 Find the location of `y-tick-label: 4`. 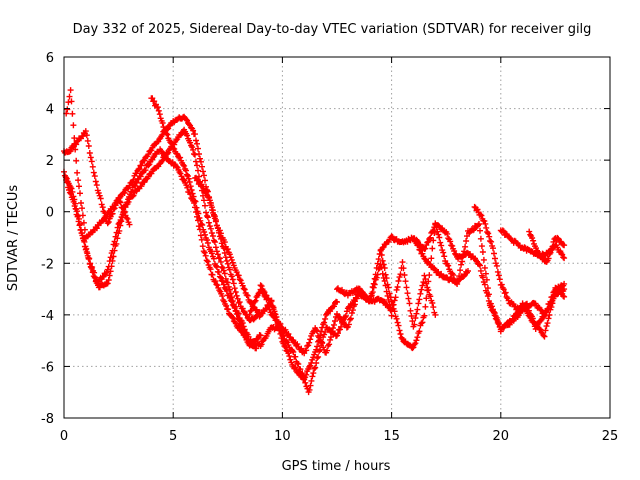

y-tick-label: 4 is located at coordinates (50, 110).